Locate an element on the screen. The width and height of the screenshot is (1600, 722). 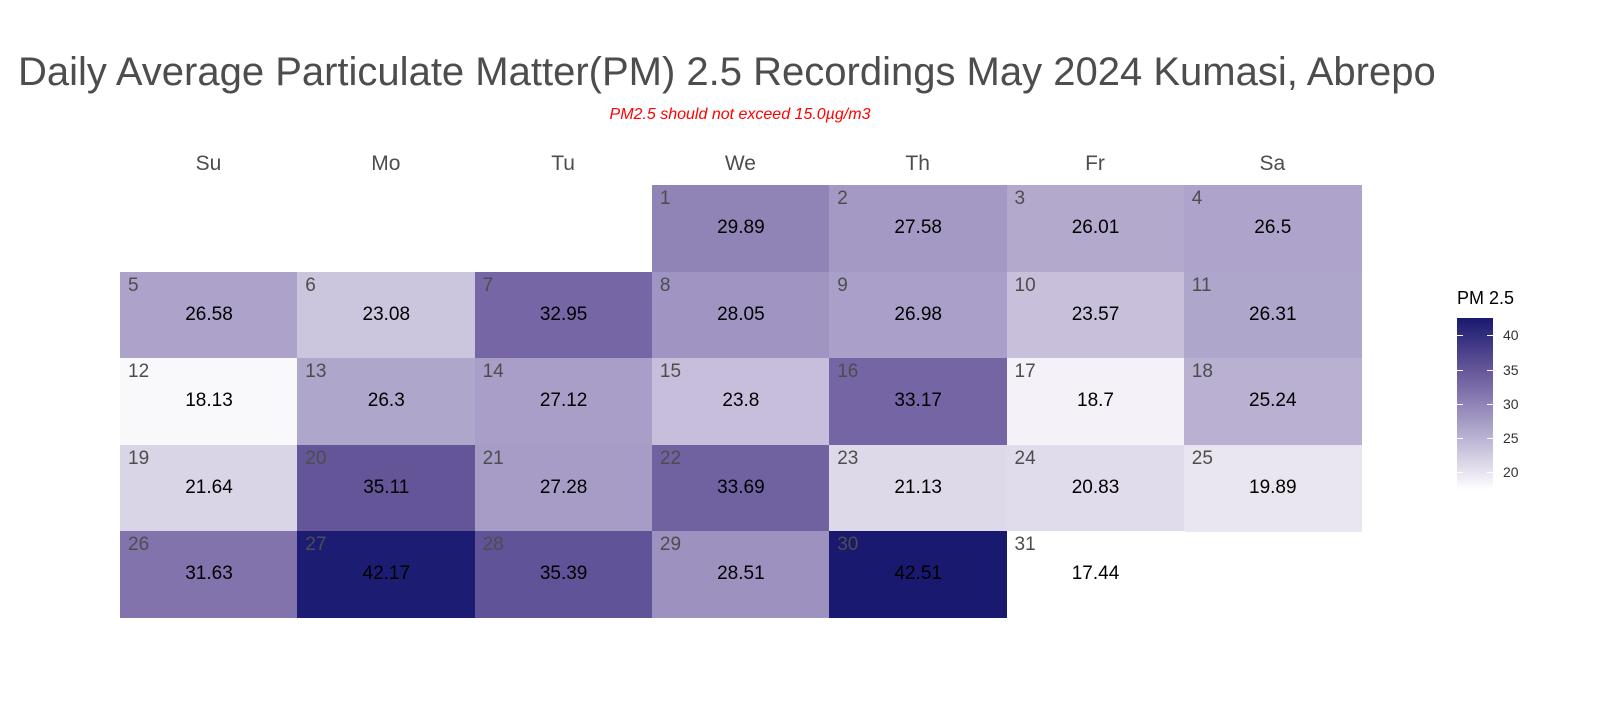
day-cell: 26 31.63 is located at coordinates (209, 574).